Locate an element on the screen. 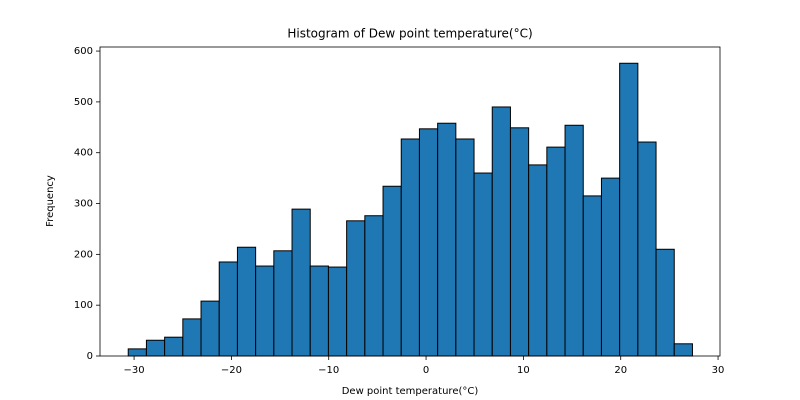 The width and height of the screenshot is (800, 400). y-tick-label: 500 is located at coordinates (83, 102).